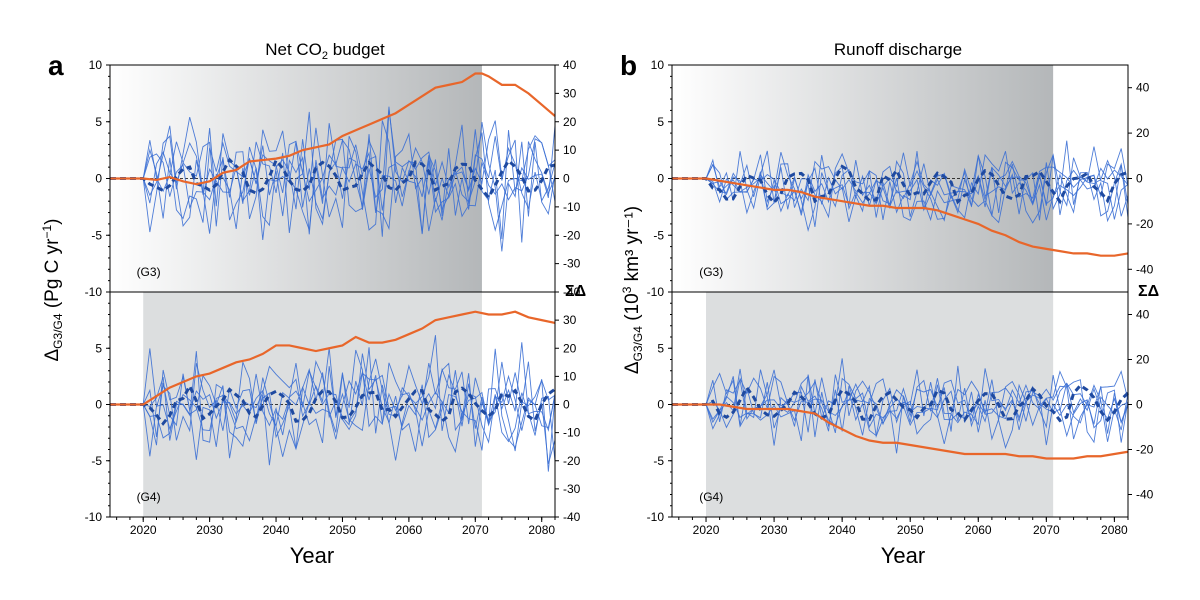 This screenshot has height=600, width=1200. What do you see at coordinates (325, 51) in the screenshot?
I see `chart-title: Net CO2 budget` at bounding box center [325, 51].